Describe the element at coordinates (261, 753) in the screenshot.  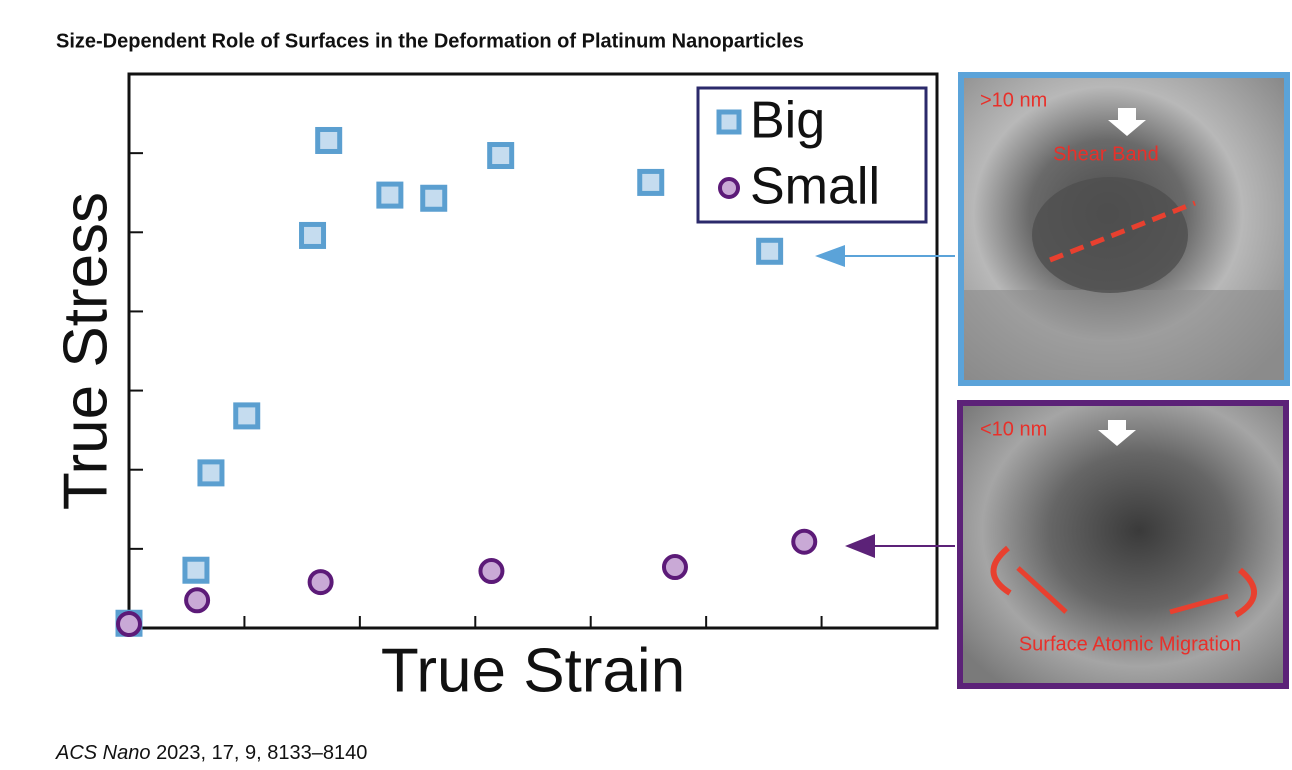
I see `source-citation: 2023, 17, 9, 8133–8140` at that location.